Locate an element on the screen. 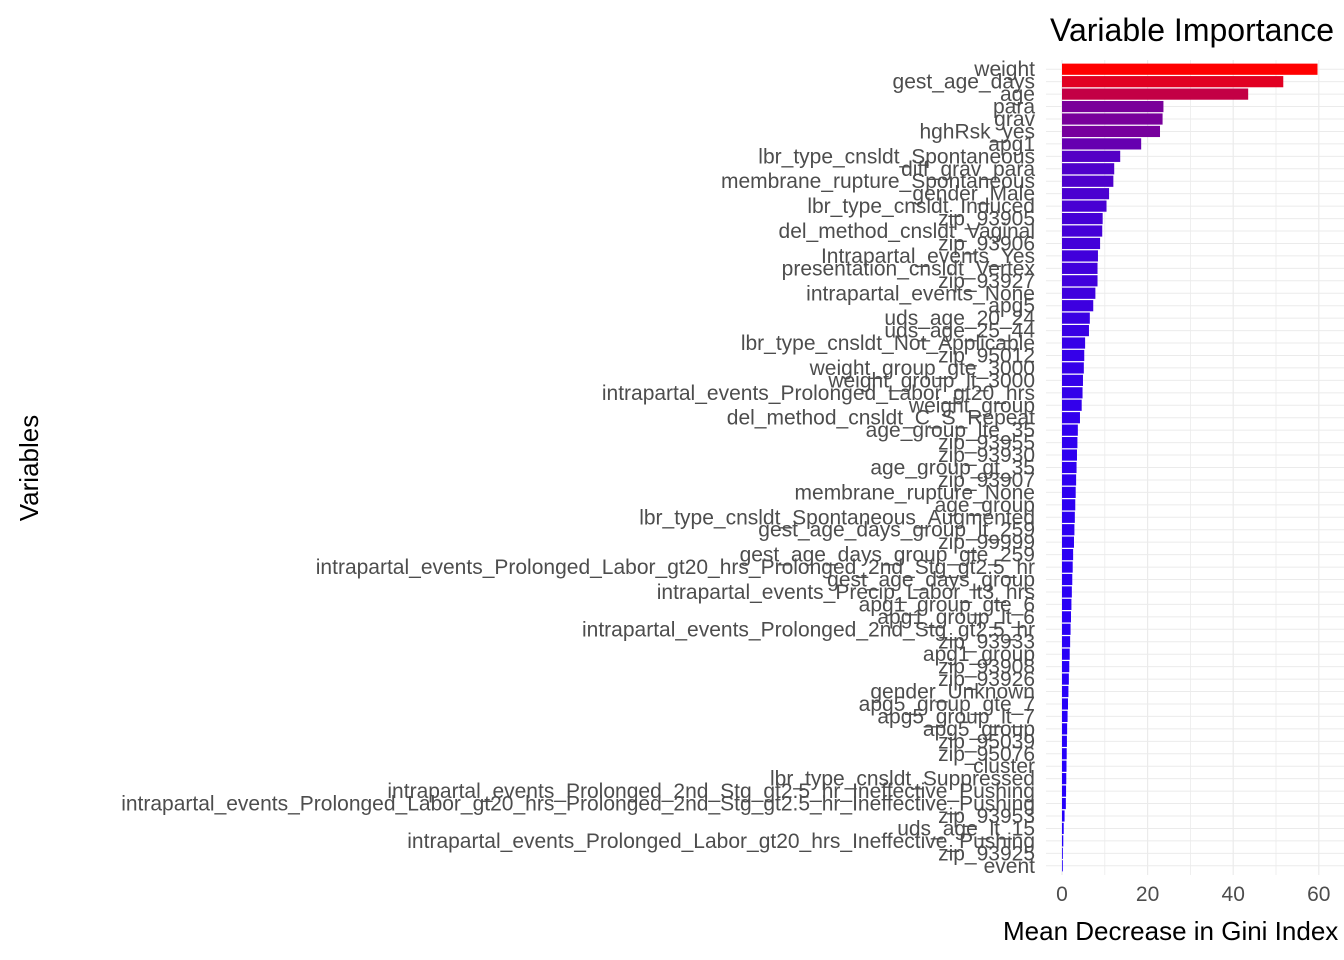 This screenshot has width=1344, height=960. y-tick-label: lbr_type_cnsldt_Induced is located at coordinates (921, 206).